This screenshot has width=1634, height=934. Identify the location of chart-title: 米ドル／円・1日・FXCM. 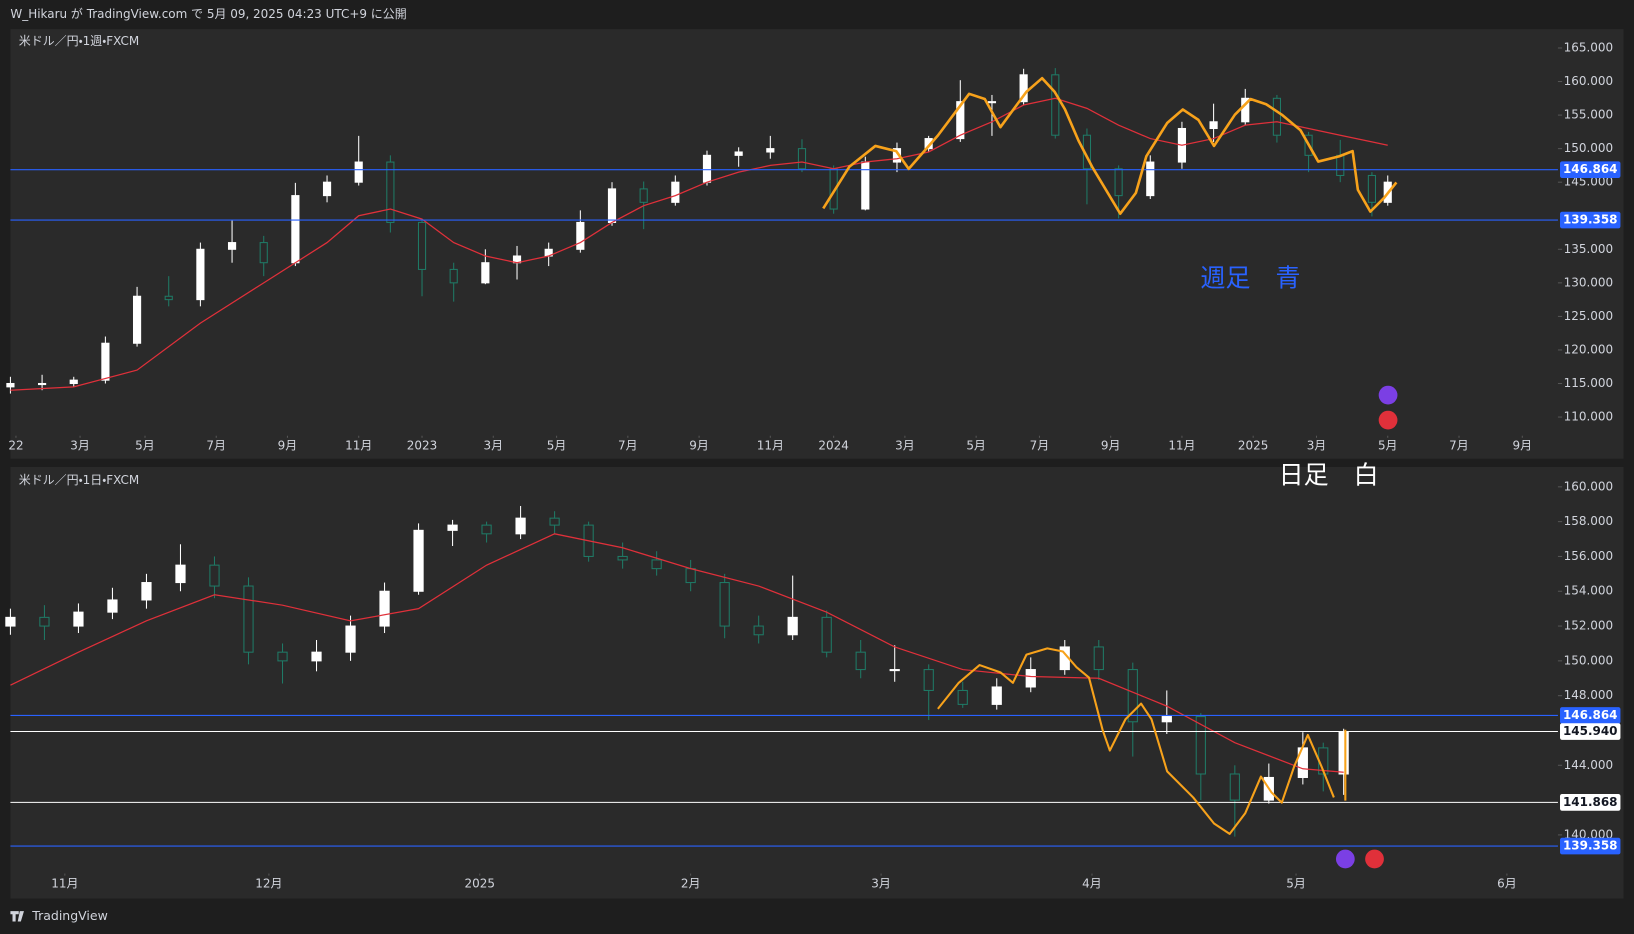
(79, 480).